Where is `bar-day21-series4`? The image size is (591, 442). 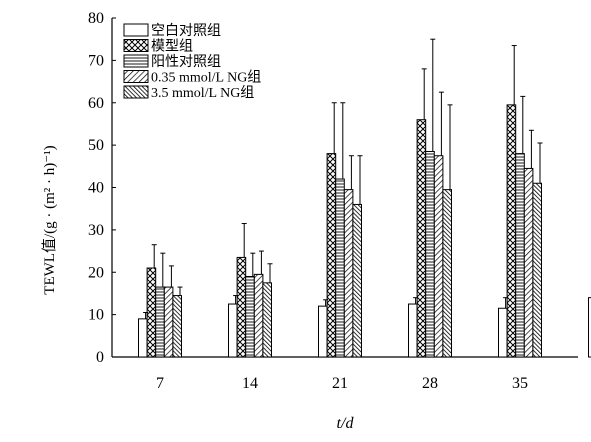
bar-day21-series4 is located at coordinates (348, 273).